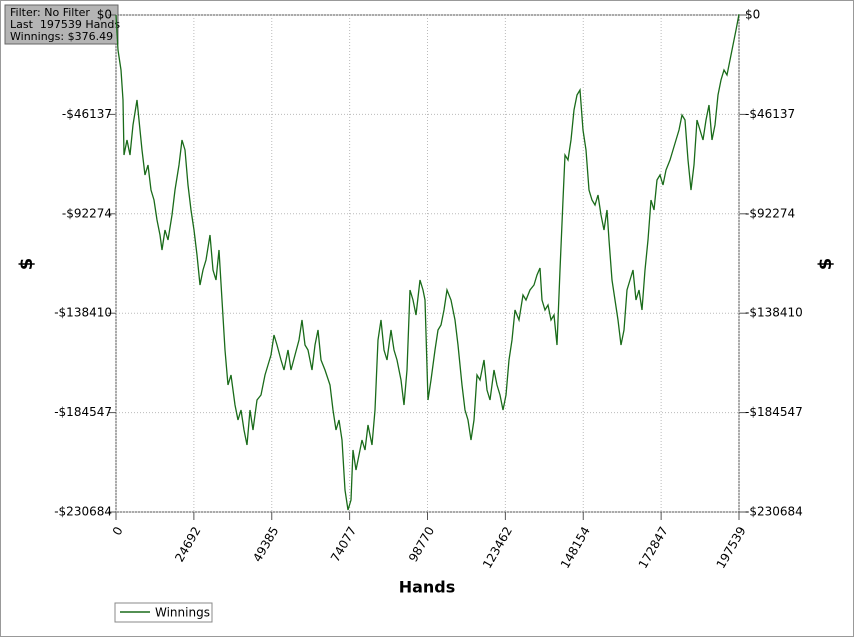 The height and width of the screenshot is (637, 854). Describe the element at coordinates (50, 12) in the screenshot. I see `info-text: Filter: No Filter` at that location.